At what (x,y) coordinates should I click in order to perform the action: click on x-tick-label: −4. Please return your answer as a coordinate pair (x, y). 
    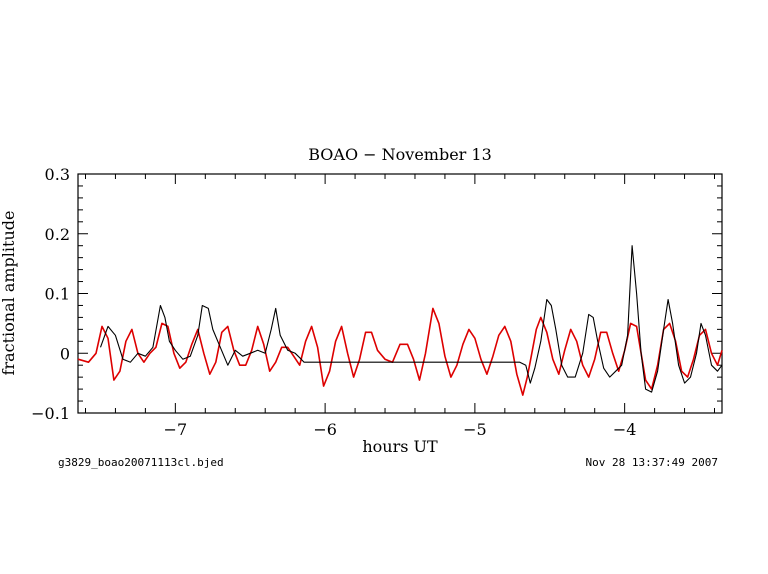
    Looking at the image, I should click on (625, 429).